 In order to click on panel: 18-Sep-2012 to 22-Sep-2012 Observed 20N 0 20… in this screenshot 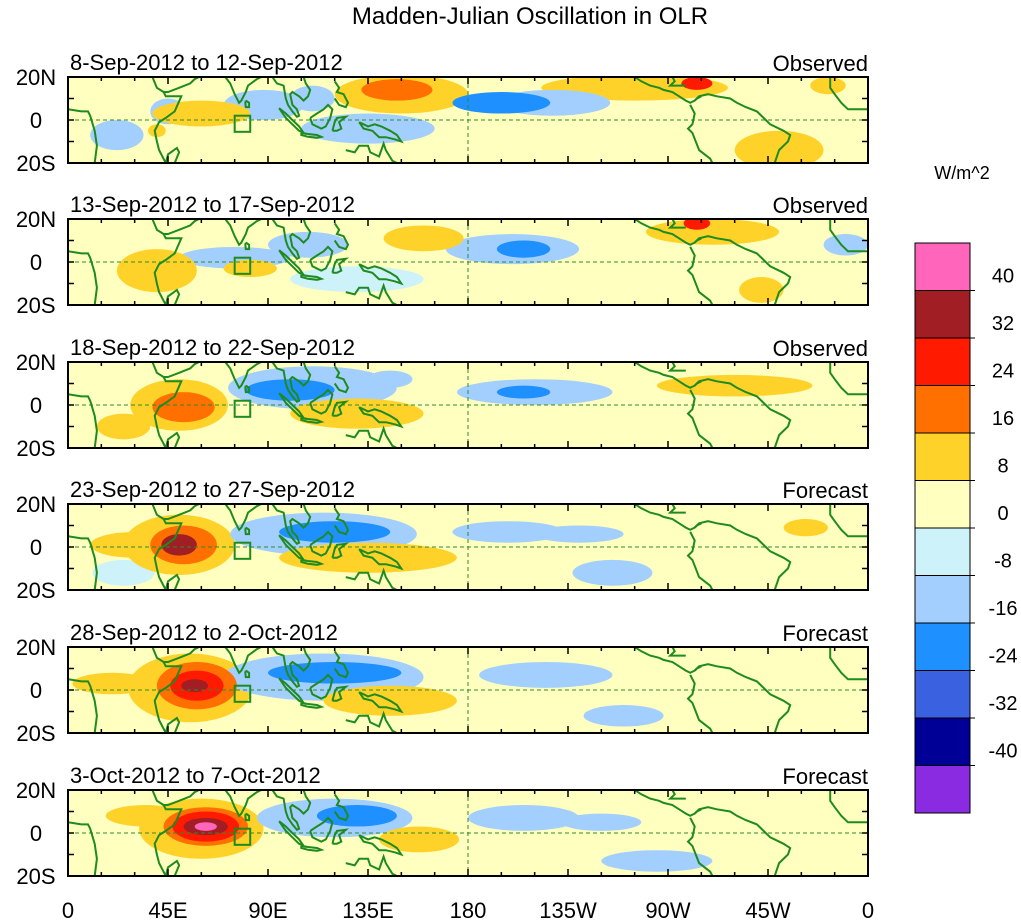, I will do `click(442, 398)`.